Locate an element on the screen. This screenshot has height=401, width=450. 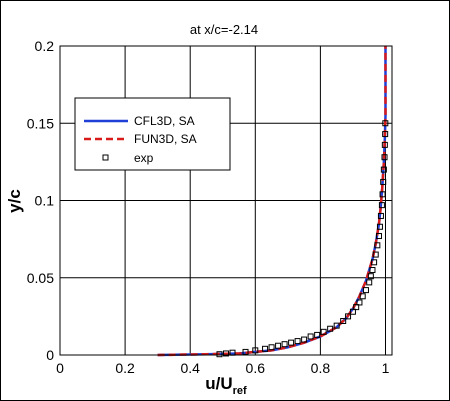
x-tick-label: 0.6 is located at coordinates (256, 368).